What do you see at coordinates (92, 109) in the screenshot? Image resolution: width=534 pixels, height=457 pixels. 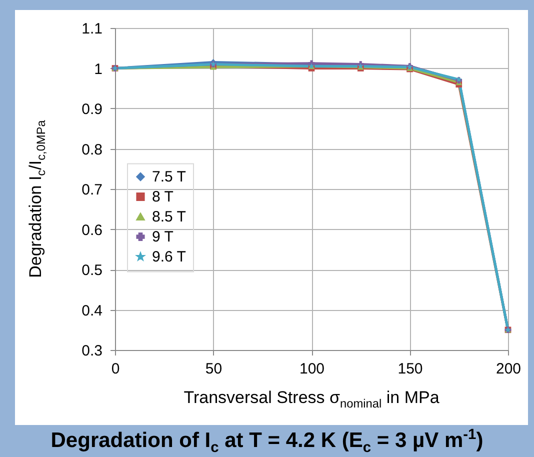 I see `y-tick-label: 0.9` at bounding box center [92, 109].